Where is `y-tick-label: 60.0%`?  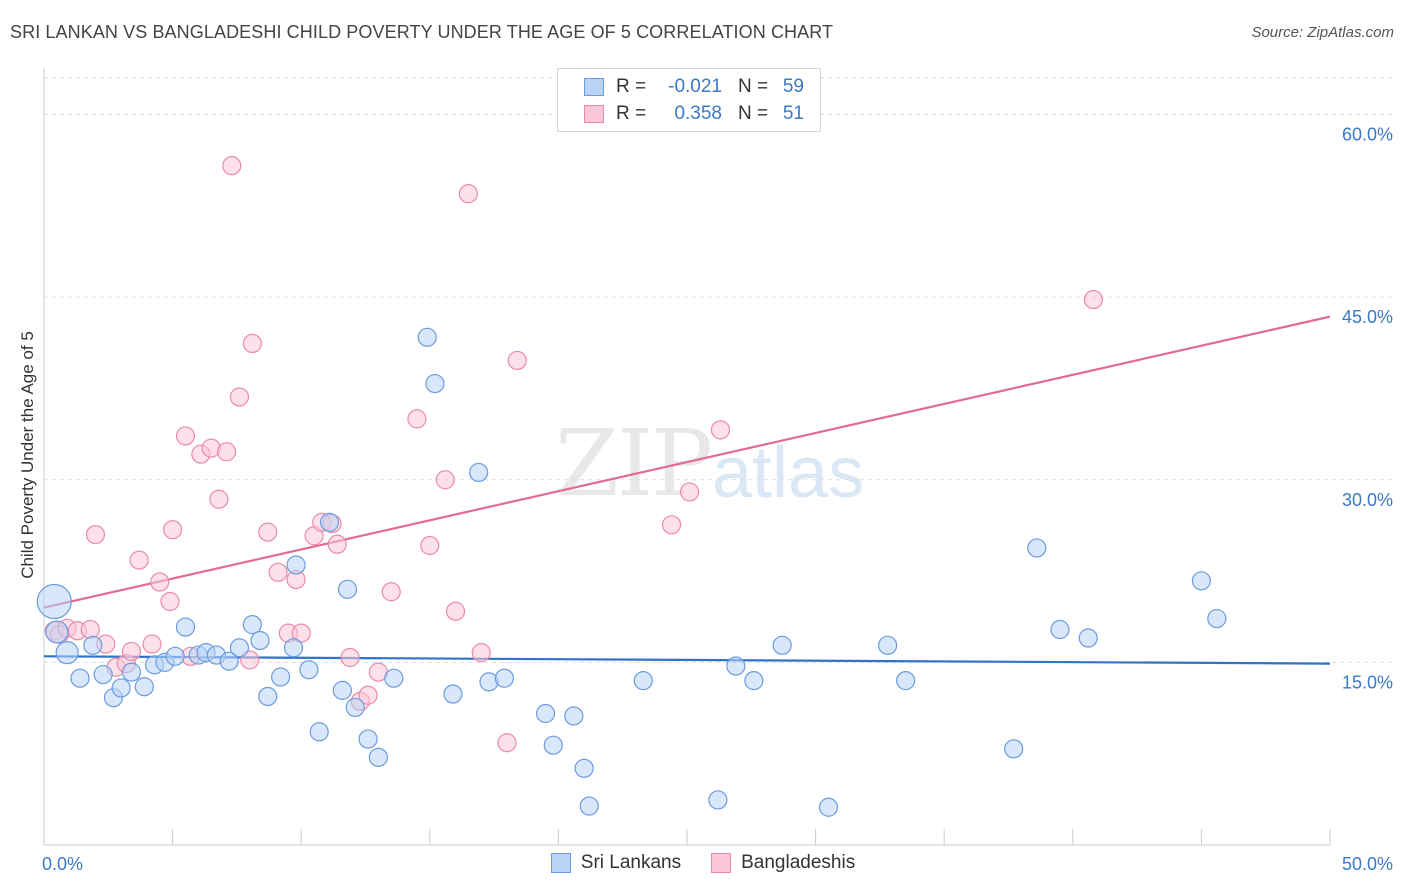
y-tick-label: 60.0% is located at coordinates (1367, 135).